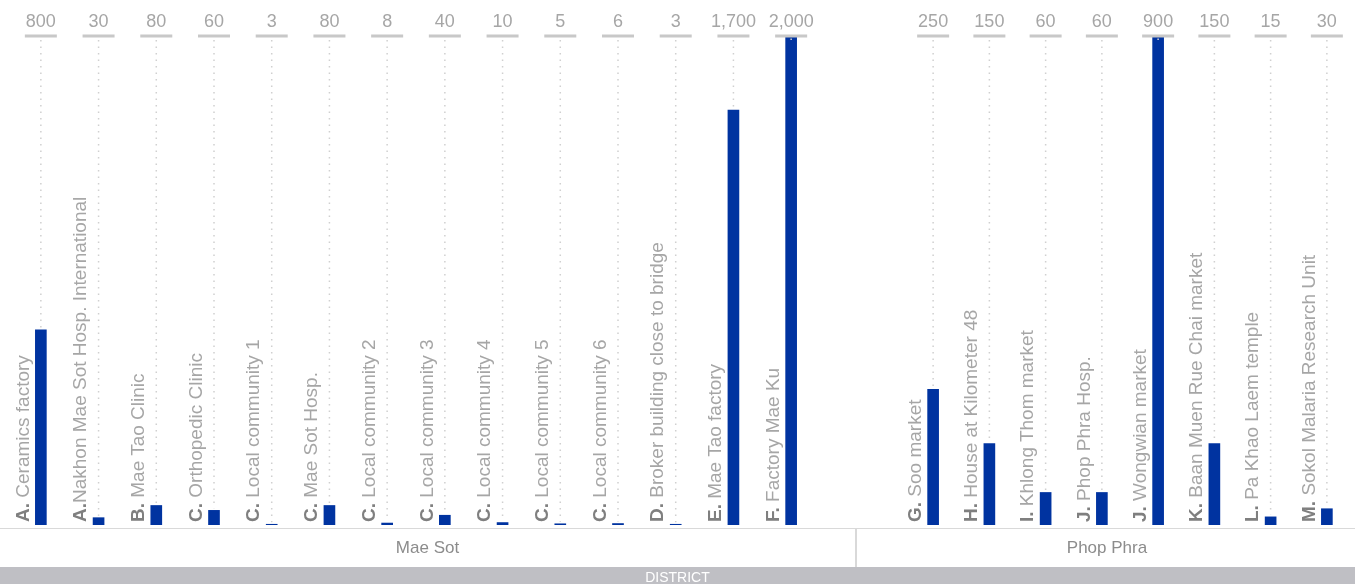  What do you see at coordinates (311, 447) in the screenshot?
I see `x-tick-label: C. Mae Sot Hosp.` at bounding box center [311, 447].